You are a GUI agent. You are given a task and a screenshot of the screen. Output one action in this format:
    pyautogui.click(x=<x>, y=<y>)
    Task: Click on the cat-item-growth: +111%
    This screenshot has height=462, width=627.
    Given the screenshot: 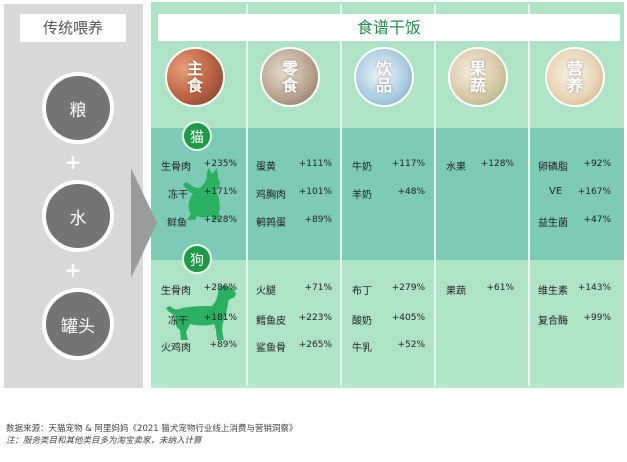 What is the action you would take?
    pyautogui.click(x=315, y=164)
    